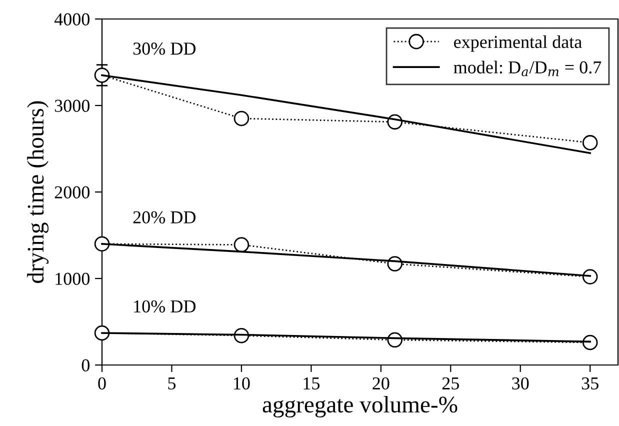  Describe the element at coordinates (72, 106) in the screenshot. I see `y-tick-label: 3000` at that location.